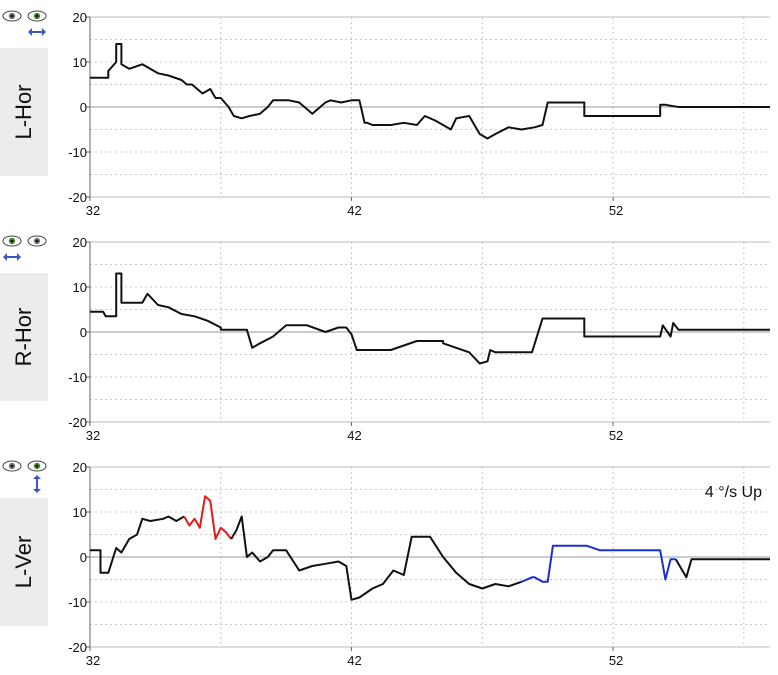 This screenshot has height=675, width=778. Describe the element at coordinates (24, 112) in the screenshot. I see `panel-label-box: L-Hor` at that location.